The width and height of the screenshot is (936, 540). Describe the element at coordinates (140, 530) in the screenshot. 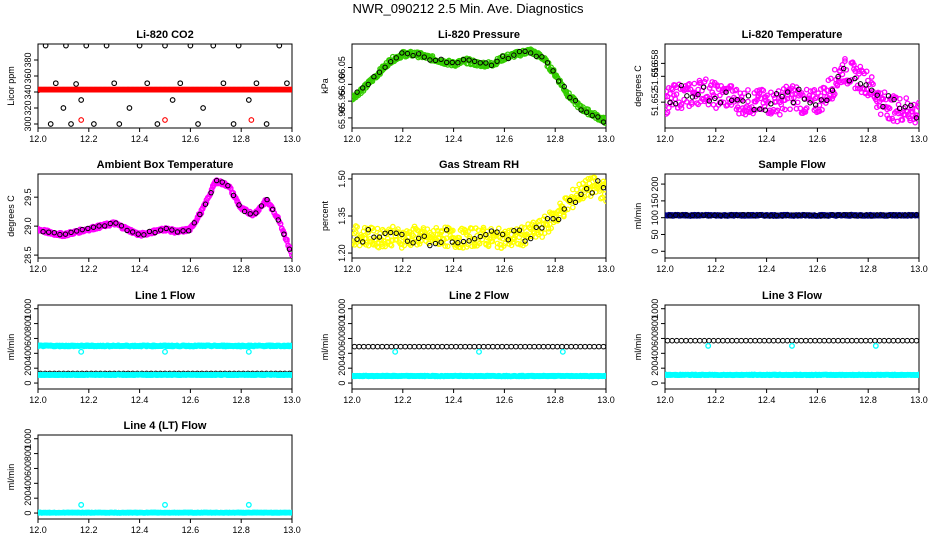

I see `x-tick-label: 12.4` at that location.